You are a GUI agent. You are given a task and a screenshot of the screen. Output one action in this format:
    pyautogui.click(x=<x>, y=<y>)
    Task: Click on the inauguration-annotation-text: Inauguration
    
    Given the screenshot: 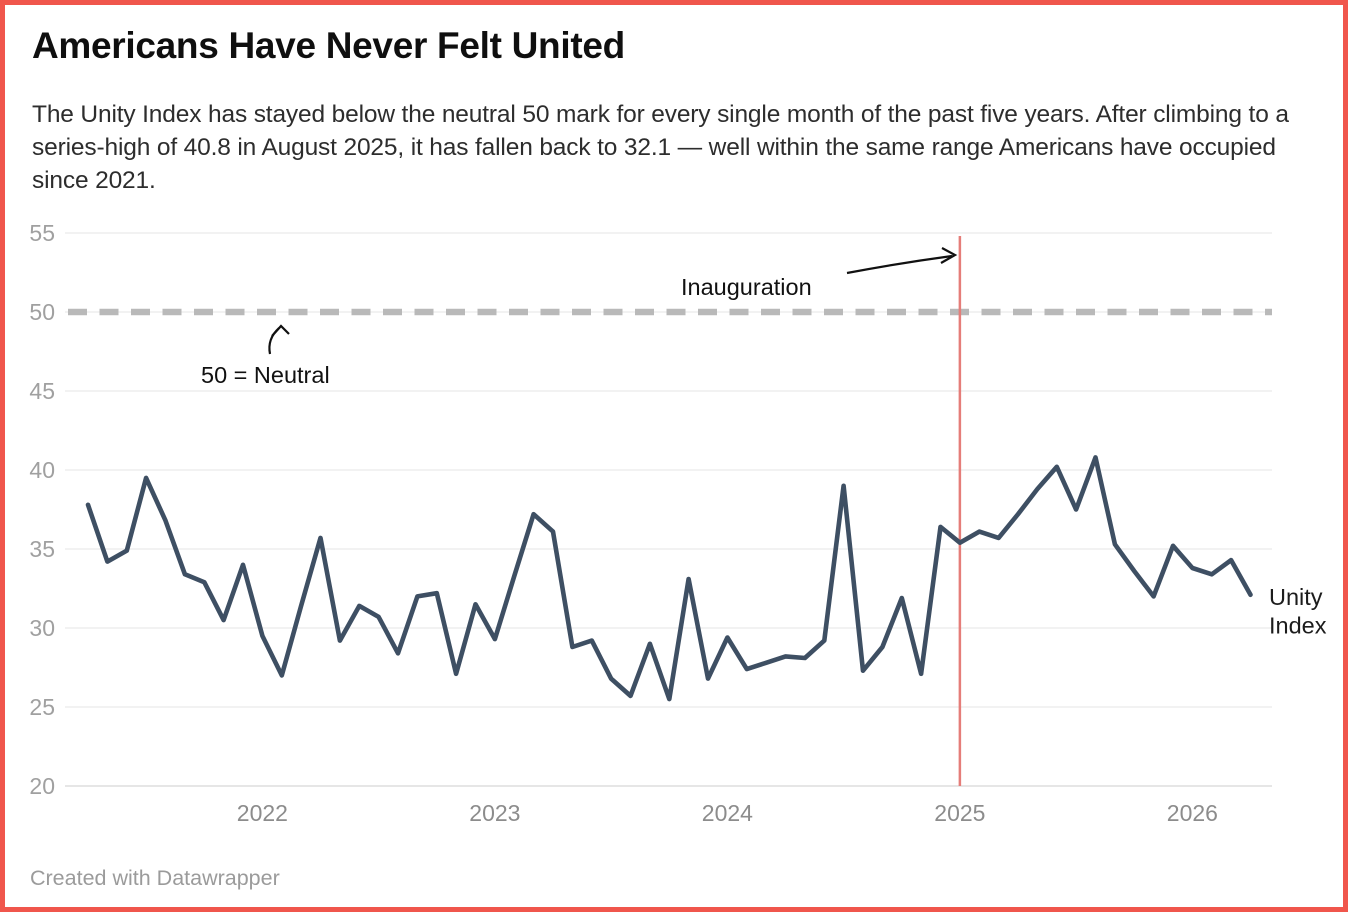 What is the action you would take?
    pyautogui.click(x=746, y=287)
    